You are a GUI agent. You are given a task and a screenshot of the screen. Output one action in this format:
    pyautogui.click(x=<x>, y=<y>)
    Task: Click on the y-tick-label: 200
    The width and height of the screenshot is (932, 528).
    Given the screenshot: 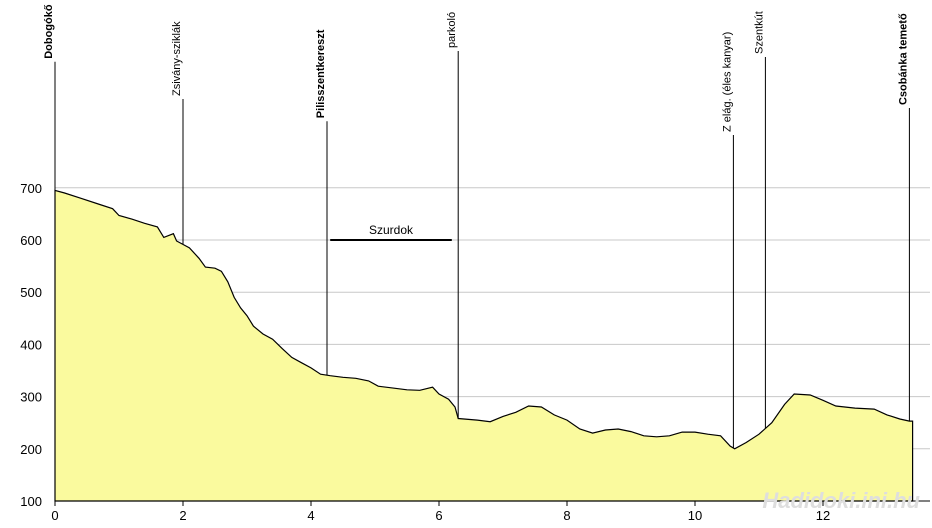 What is the action you would take?
    pyautogui.click(x=31, y=449)
    